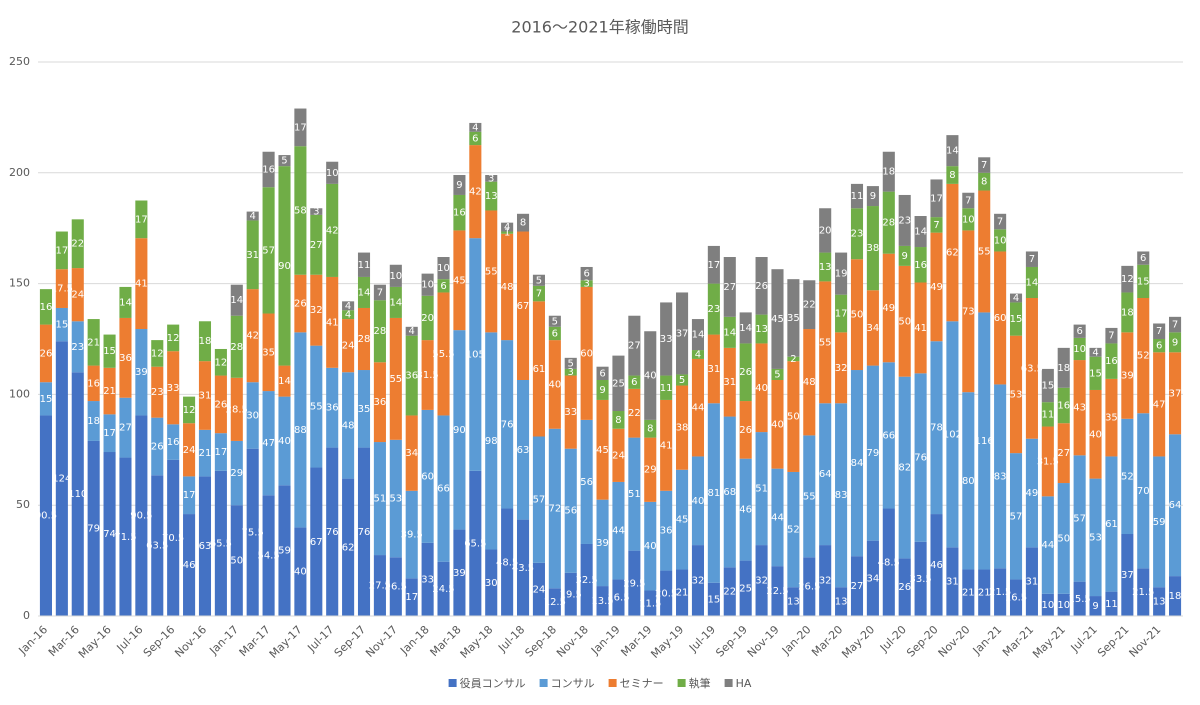 This screenshot has width=1200, height=705. I want to click on value-label: 43, so click(1079, 408).